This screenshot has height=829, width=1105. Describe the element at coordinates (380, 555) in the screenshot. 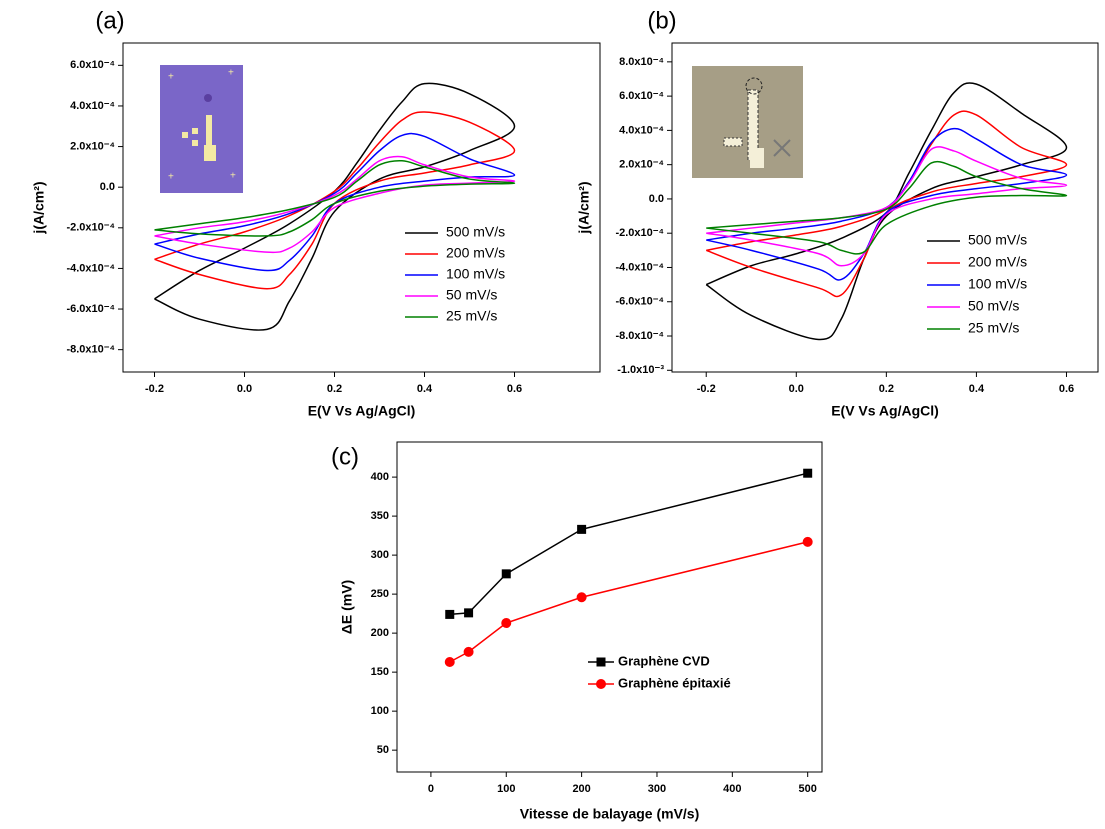

I see `y-tick-label: 300` at that location.